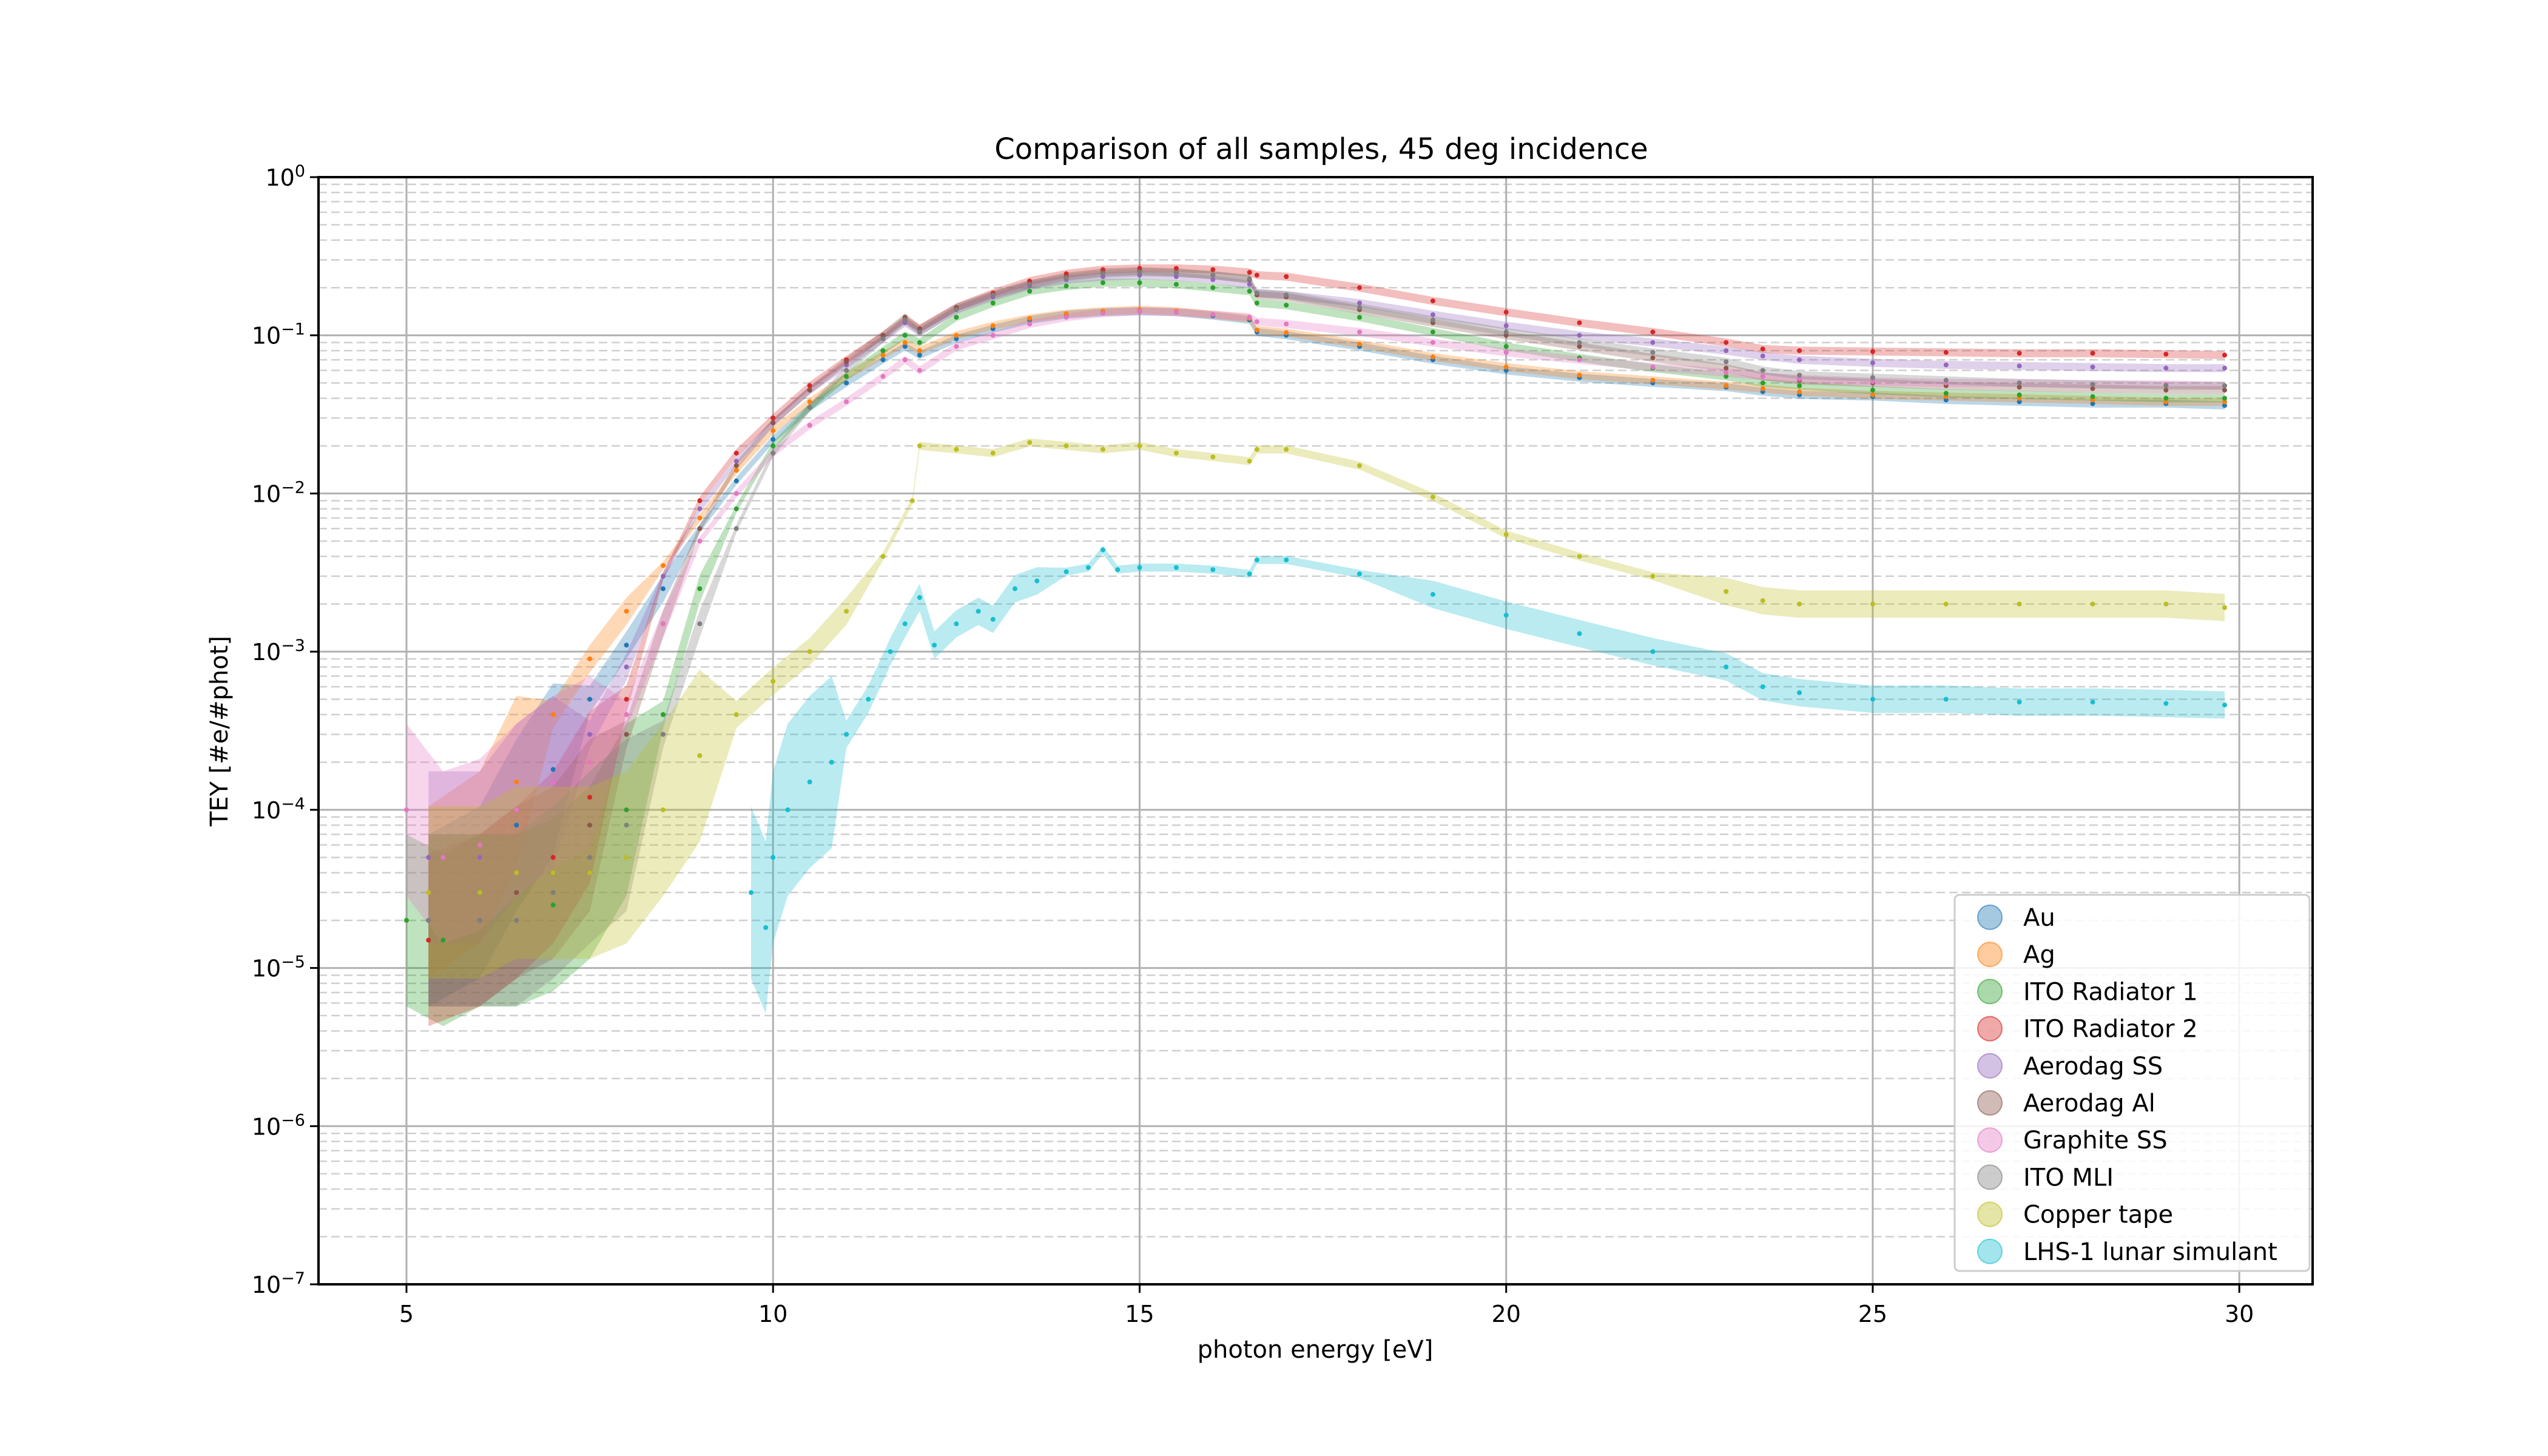 This screenshot has width=2548, height=1456. What do you see at coordinates (285, 177) in the screenshot?
I see `y-tick-label: 10⁰` at bounding box center [285, 177].